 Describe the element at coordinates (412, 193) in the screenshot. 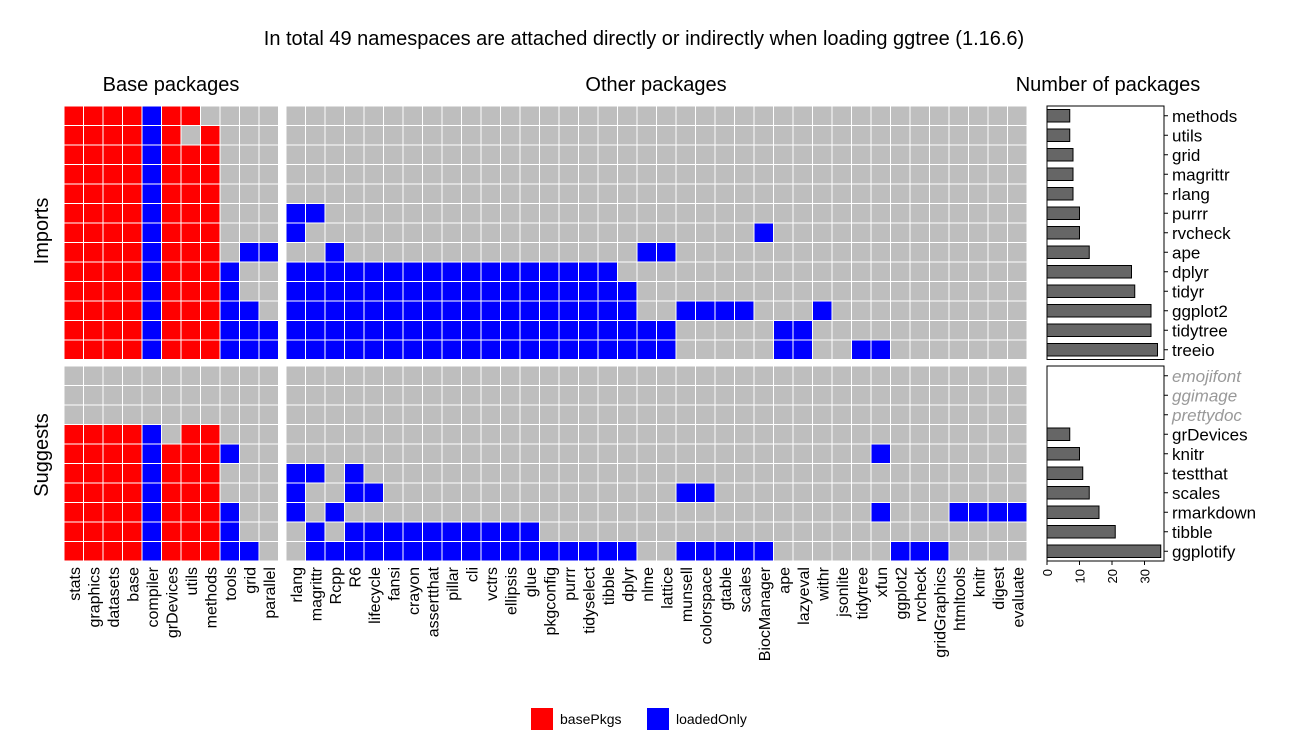

I see `cell-imports-other-rlang-crayon` at that location.